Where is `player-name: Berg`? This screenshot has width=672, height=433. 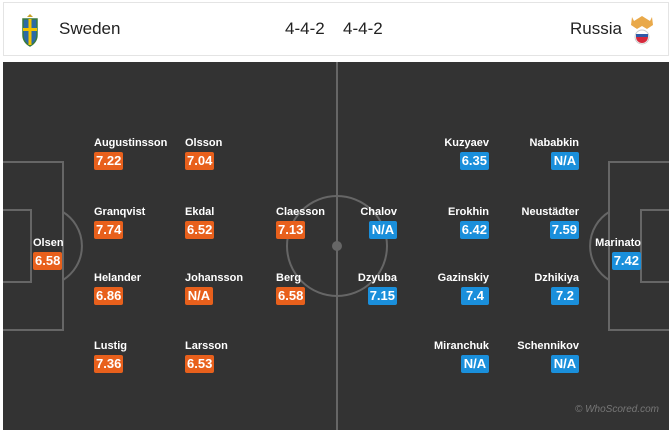 player-name: Berg is located at coordinates (289, 278).